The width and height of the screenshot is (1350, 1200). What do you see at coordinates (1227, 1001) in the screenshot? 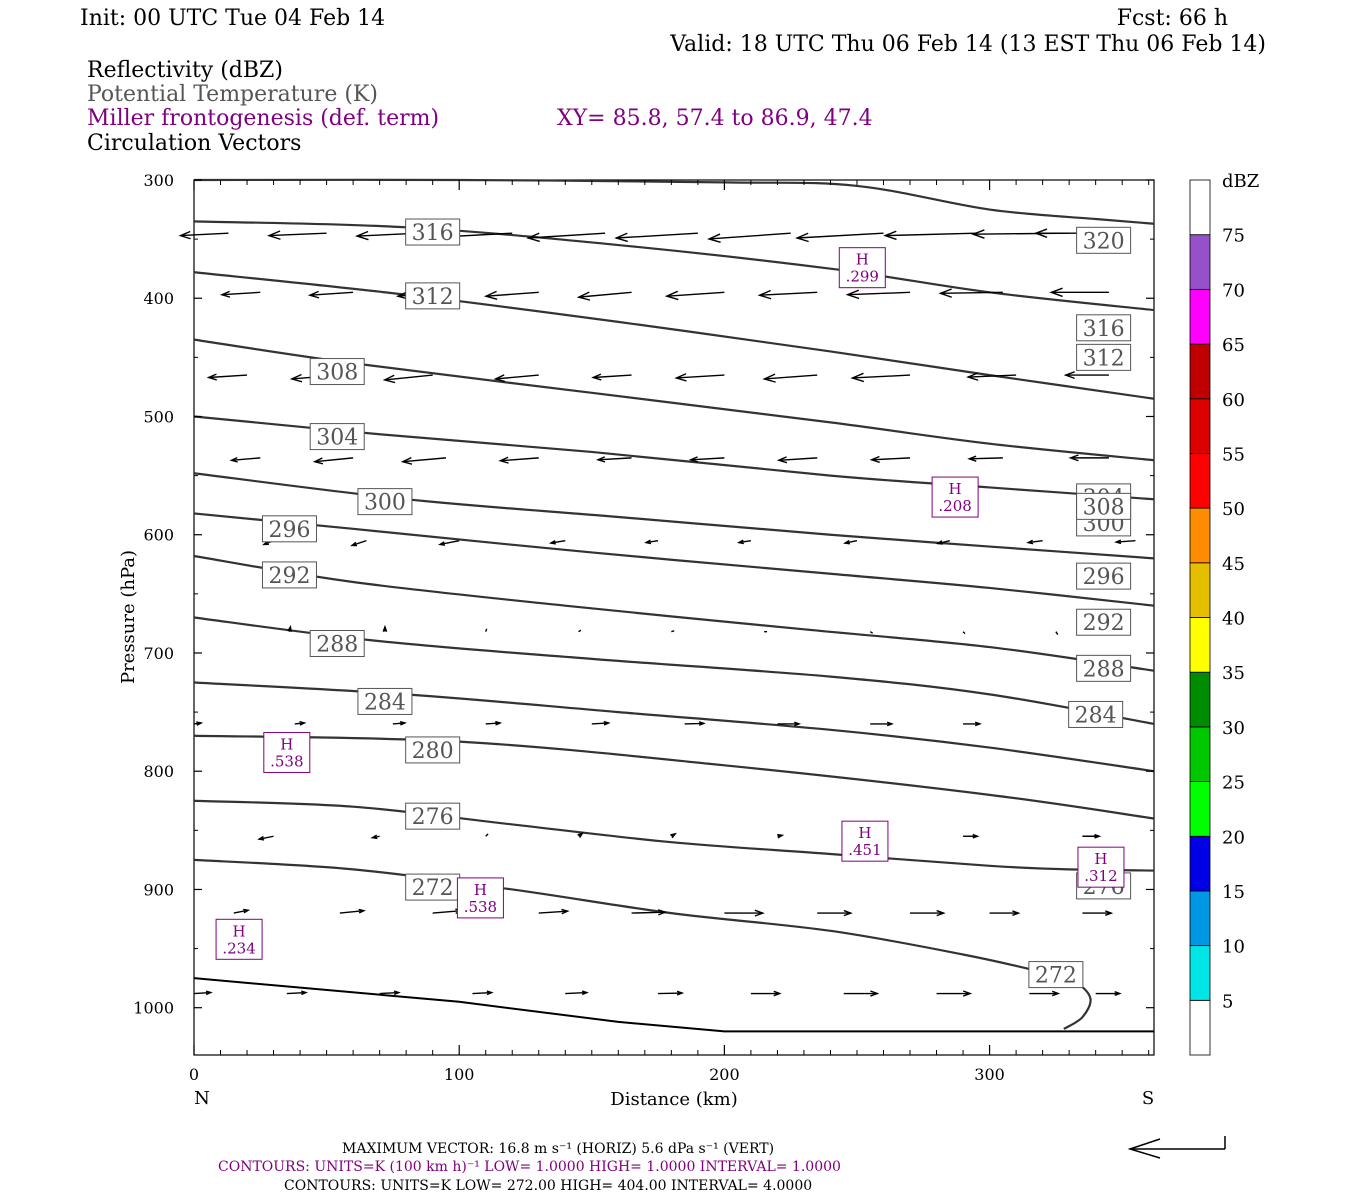
I see `colorbar-label-5: 5` at bounding box center [1227, 1001].